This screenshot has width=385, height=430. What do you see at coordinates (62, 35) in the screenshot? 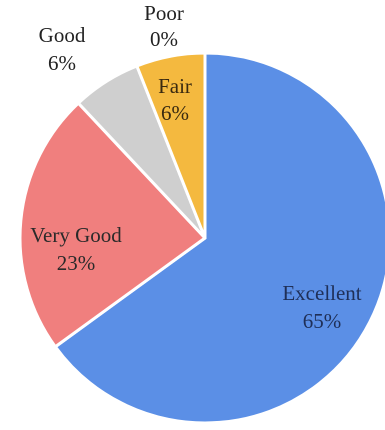
I see `slice-label-good: Good` at bounding box center [62, 35].